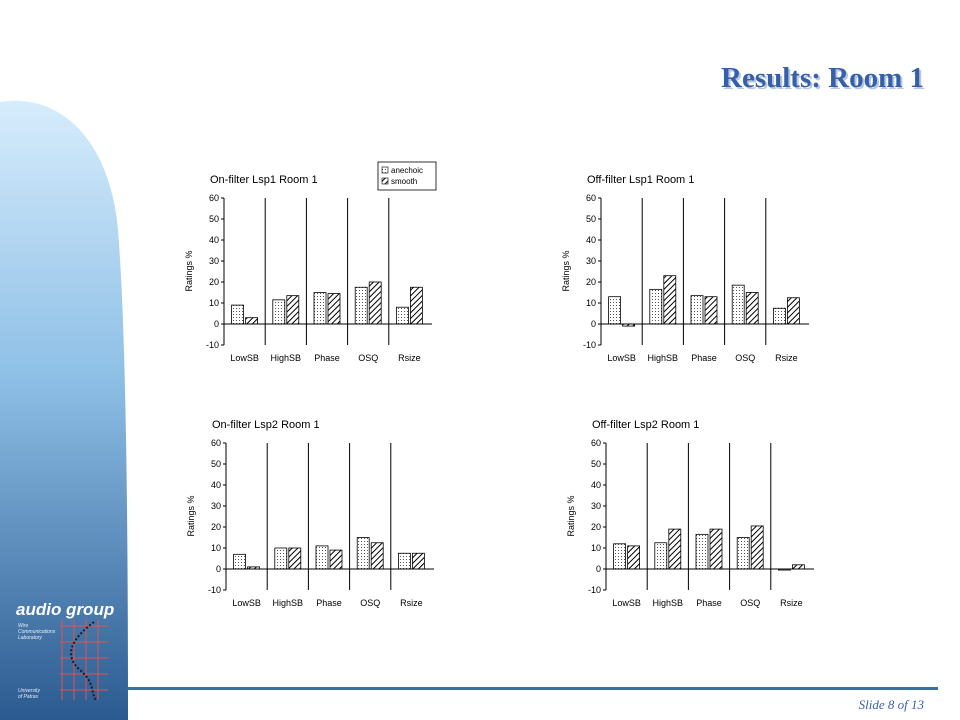  What do you see at coordinates (822, 78) in the screenshot?
I see `slide-title: Results: Room 1` at bounding box center [822, 78].